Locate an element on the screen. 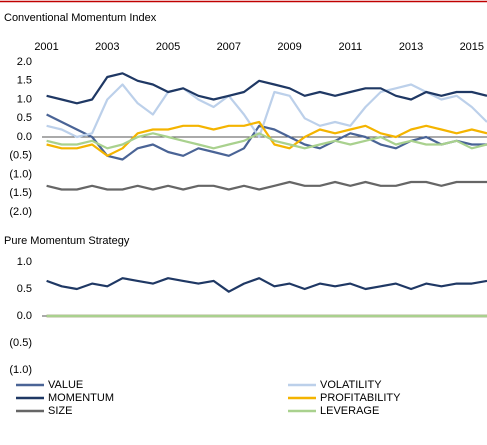 This screenshot has height=445, width=487. x-tick-label: 2013 is located at coordinates (411, 47).